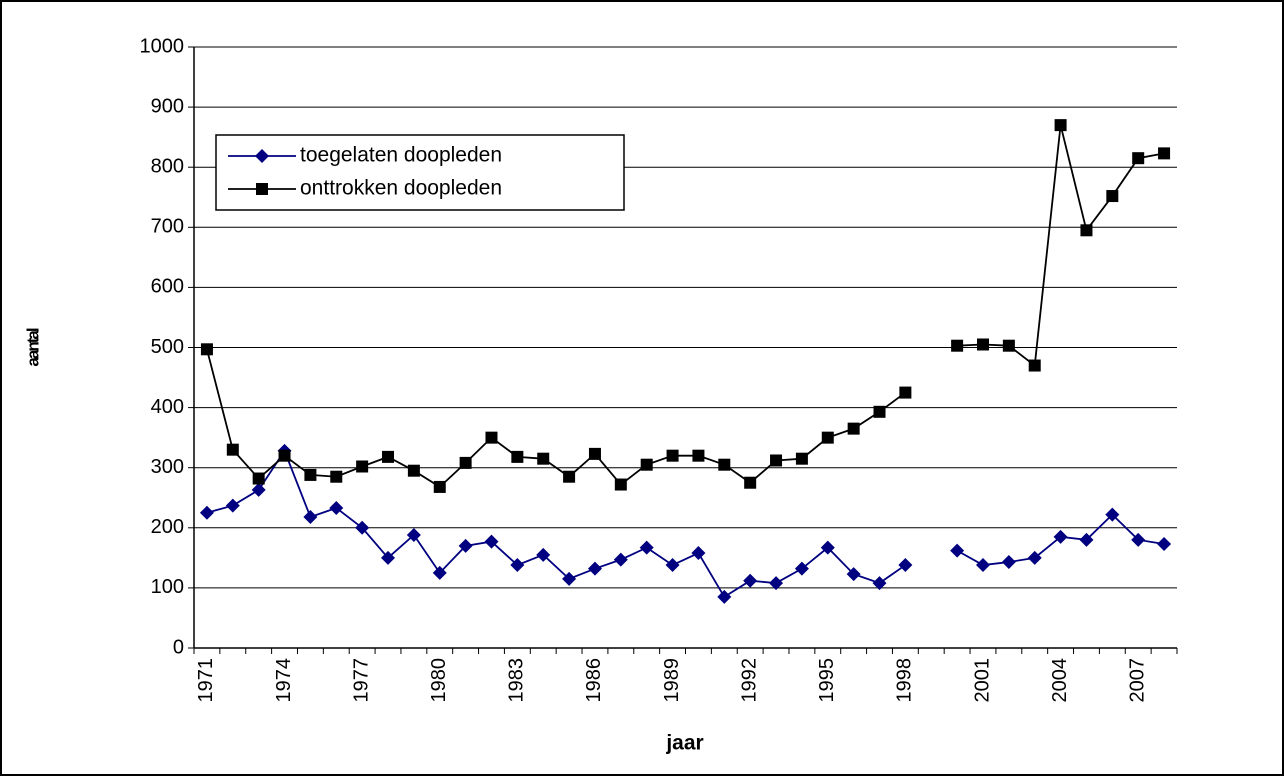 This screenshot has height=776, width=1284. I want to click on y-tick-label: 1000, so click(162, 46).